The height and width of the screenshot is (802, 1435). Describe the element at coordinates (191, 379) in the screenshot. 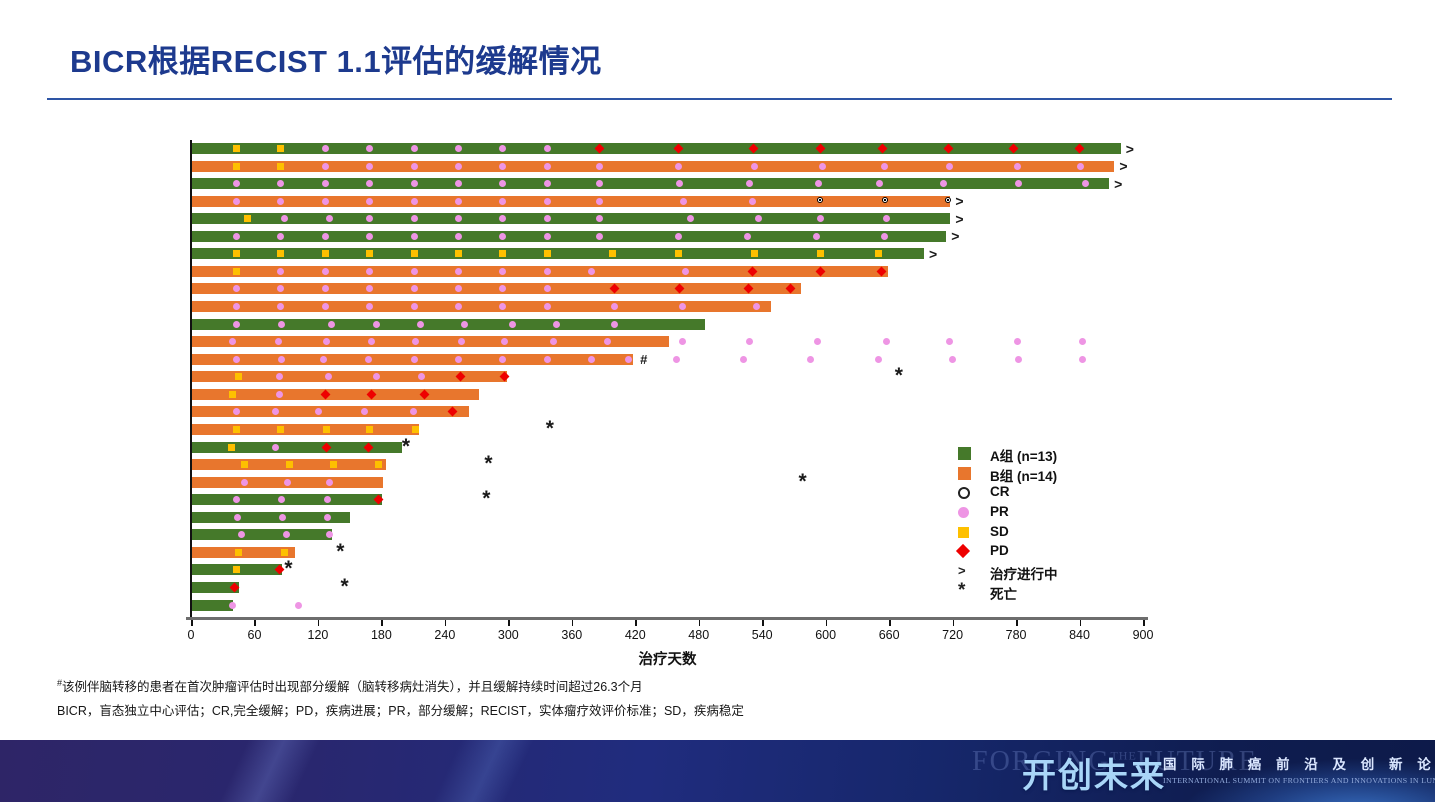

I see `y-axis-line` at that location.